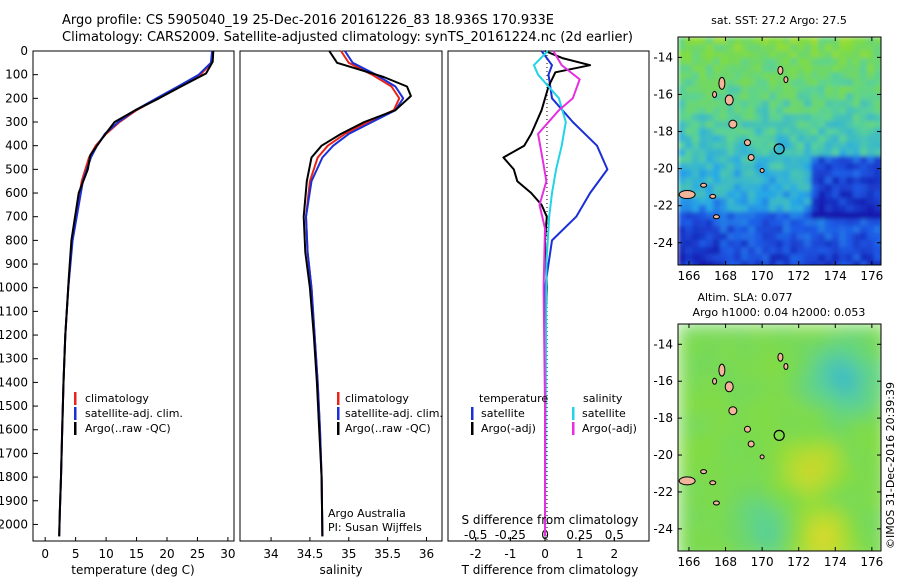 The height and width of the screenshot is (580, 900). I want to click on sla-map-ticks: 166 168 170 172 174 176-14-16-18-20-22-24, so click(768, 446).